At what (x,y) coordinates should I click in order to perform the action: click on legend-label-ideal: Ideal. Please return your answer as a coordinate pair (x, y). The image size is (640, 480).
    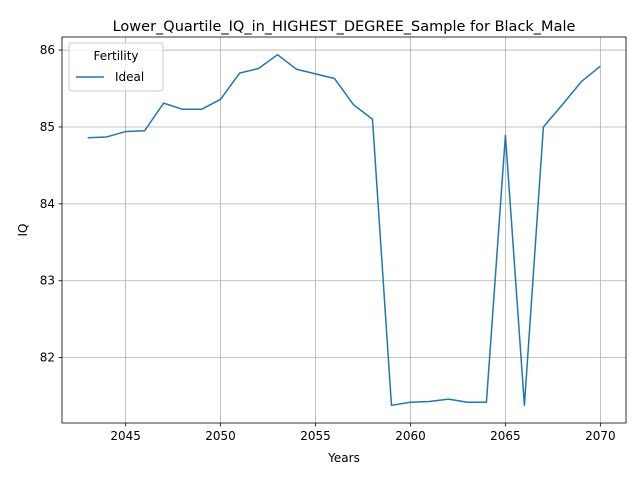
    Looking at the image, I should click on (129, 77).